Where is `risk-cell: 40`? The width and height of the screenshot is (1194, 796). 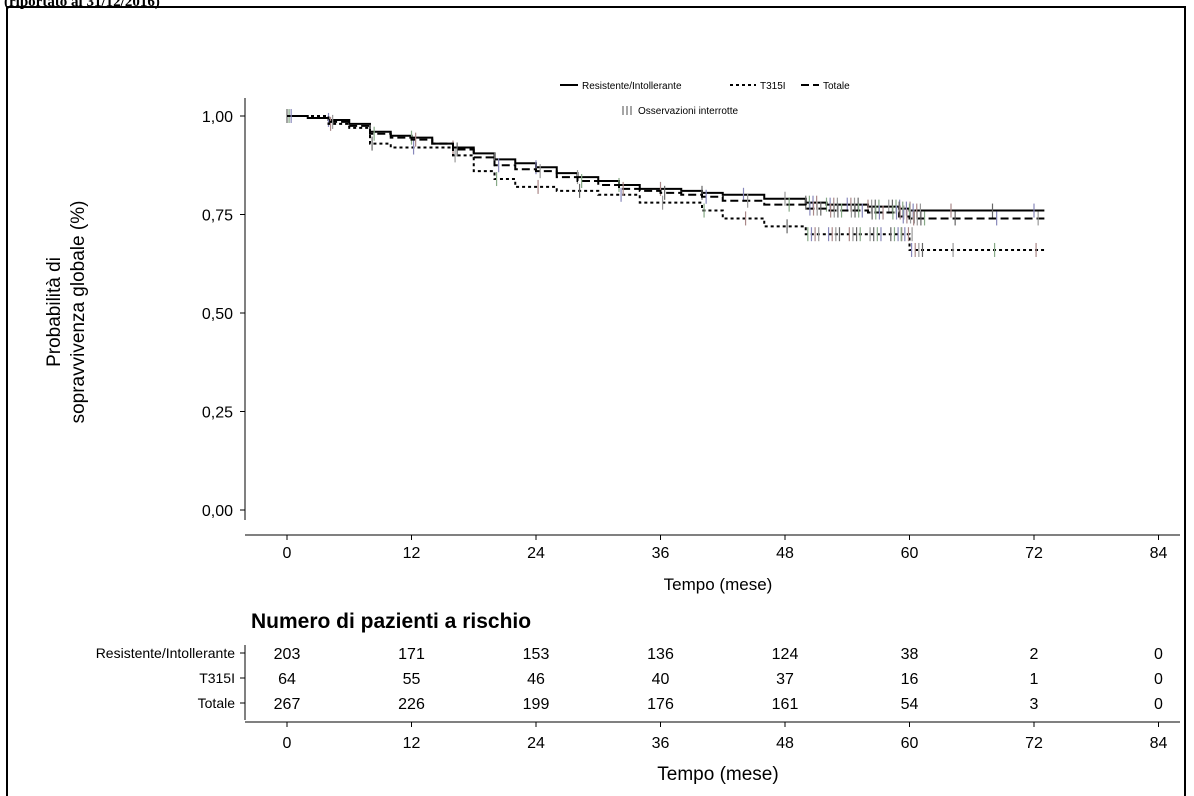
risk-cell: 40 is located at coordinates (661, 679).